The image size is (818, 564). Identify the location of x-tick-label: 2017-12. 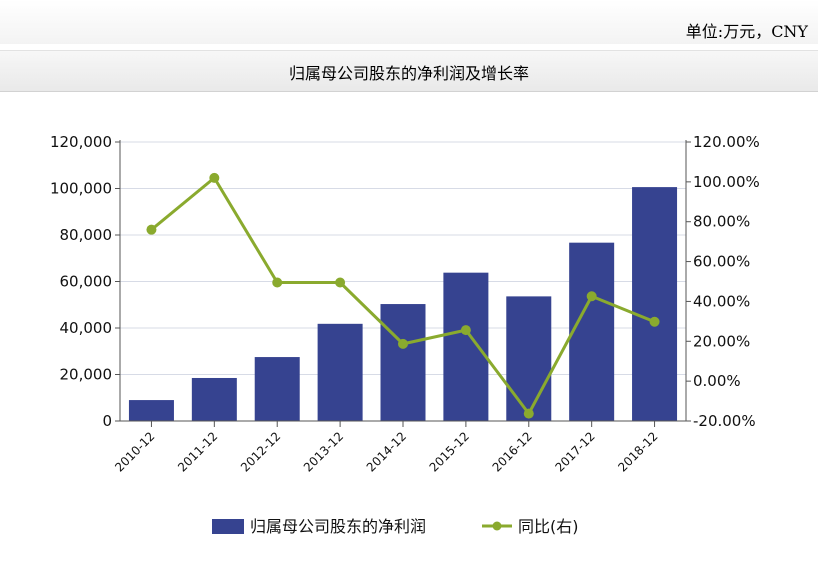
(574, 451).